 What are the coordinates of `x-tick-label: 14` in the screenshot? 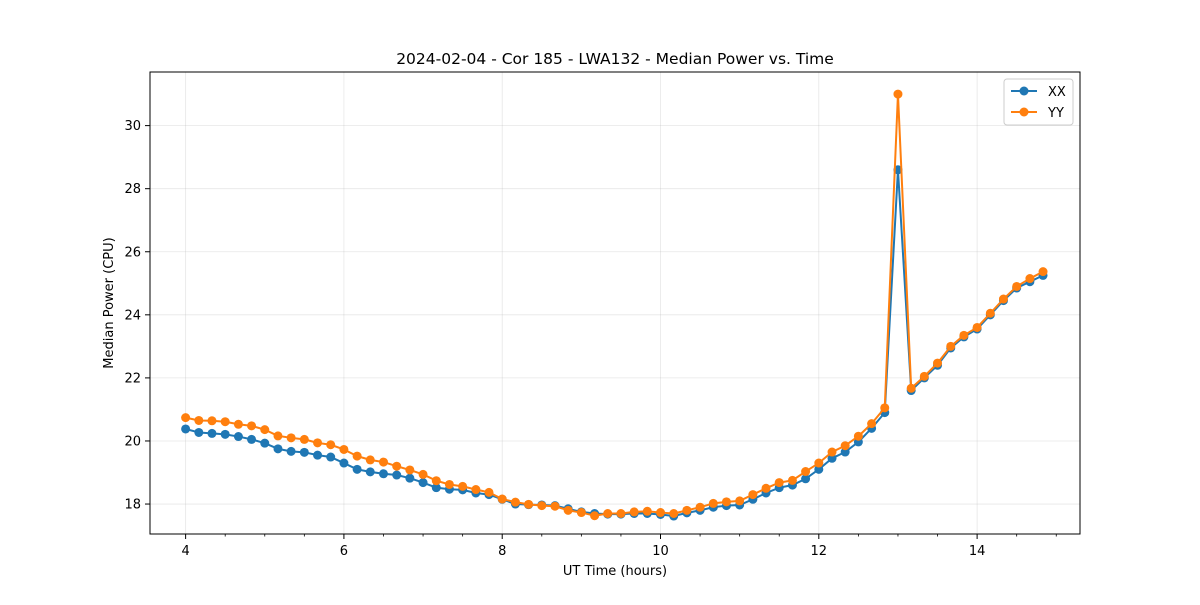 It's located at (977, 551).